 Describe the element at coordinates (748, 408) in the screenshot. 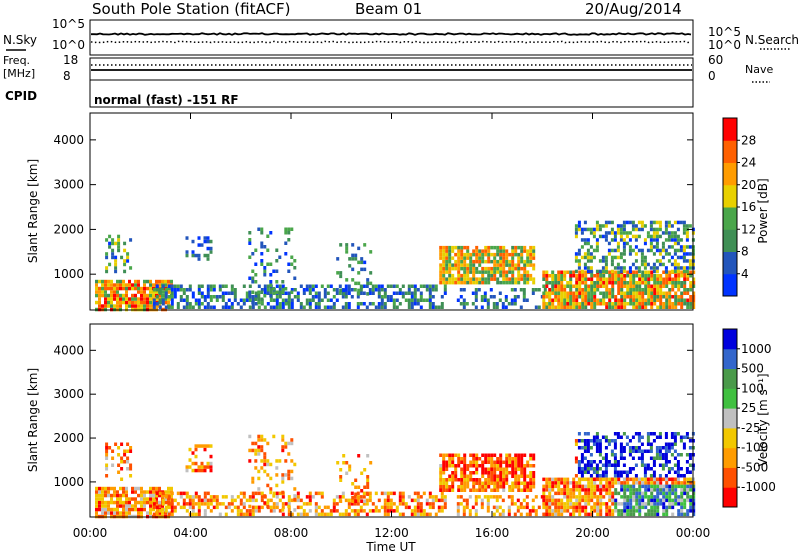

I see `velocity-colorbar-tick: 25` at that location.